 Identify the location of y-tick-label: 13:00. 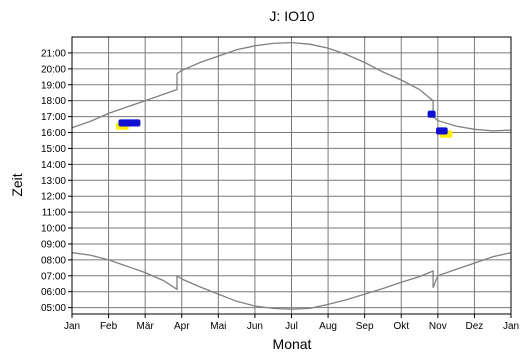
(53, 181).